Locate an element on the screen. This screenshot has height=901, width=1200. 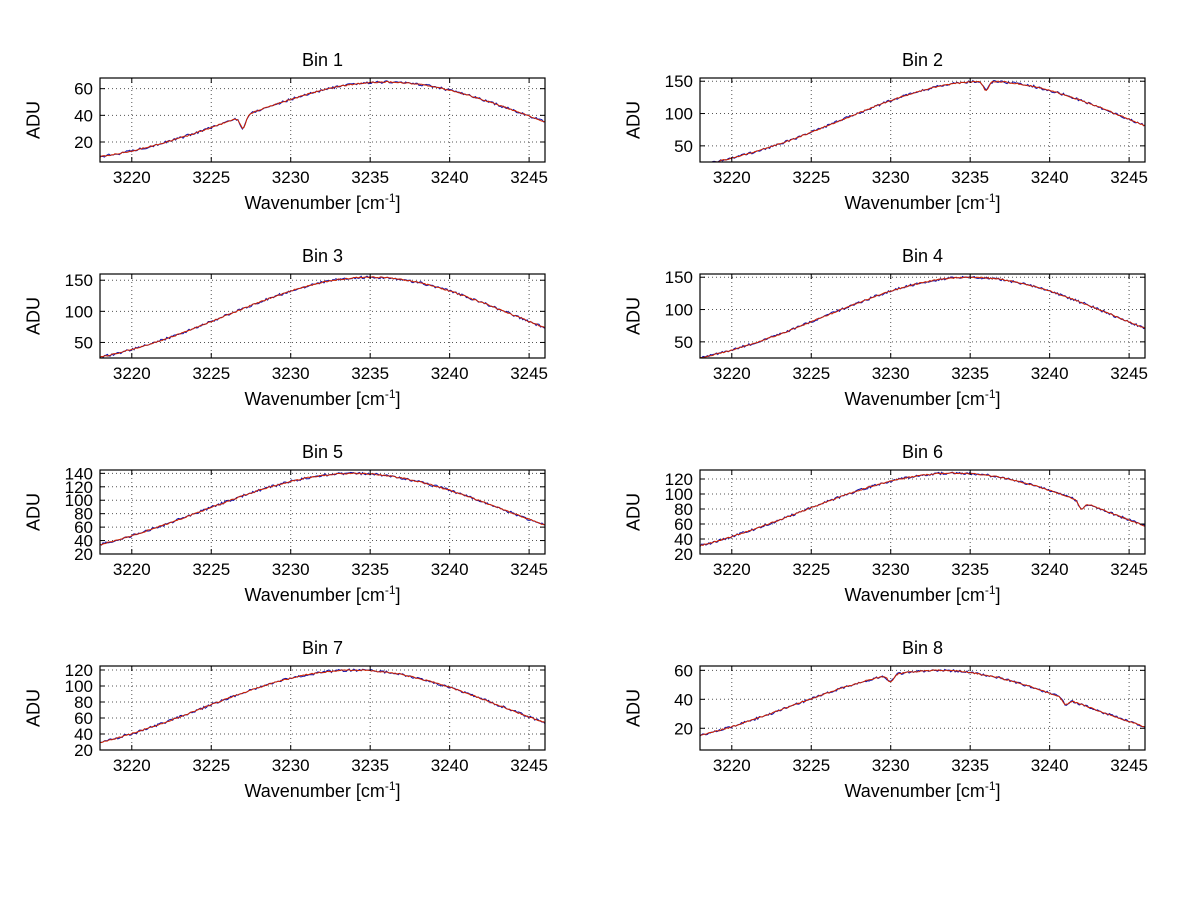
y-tick-label: 50 is located at coordinates (83, 342).